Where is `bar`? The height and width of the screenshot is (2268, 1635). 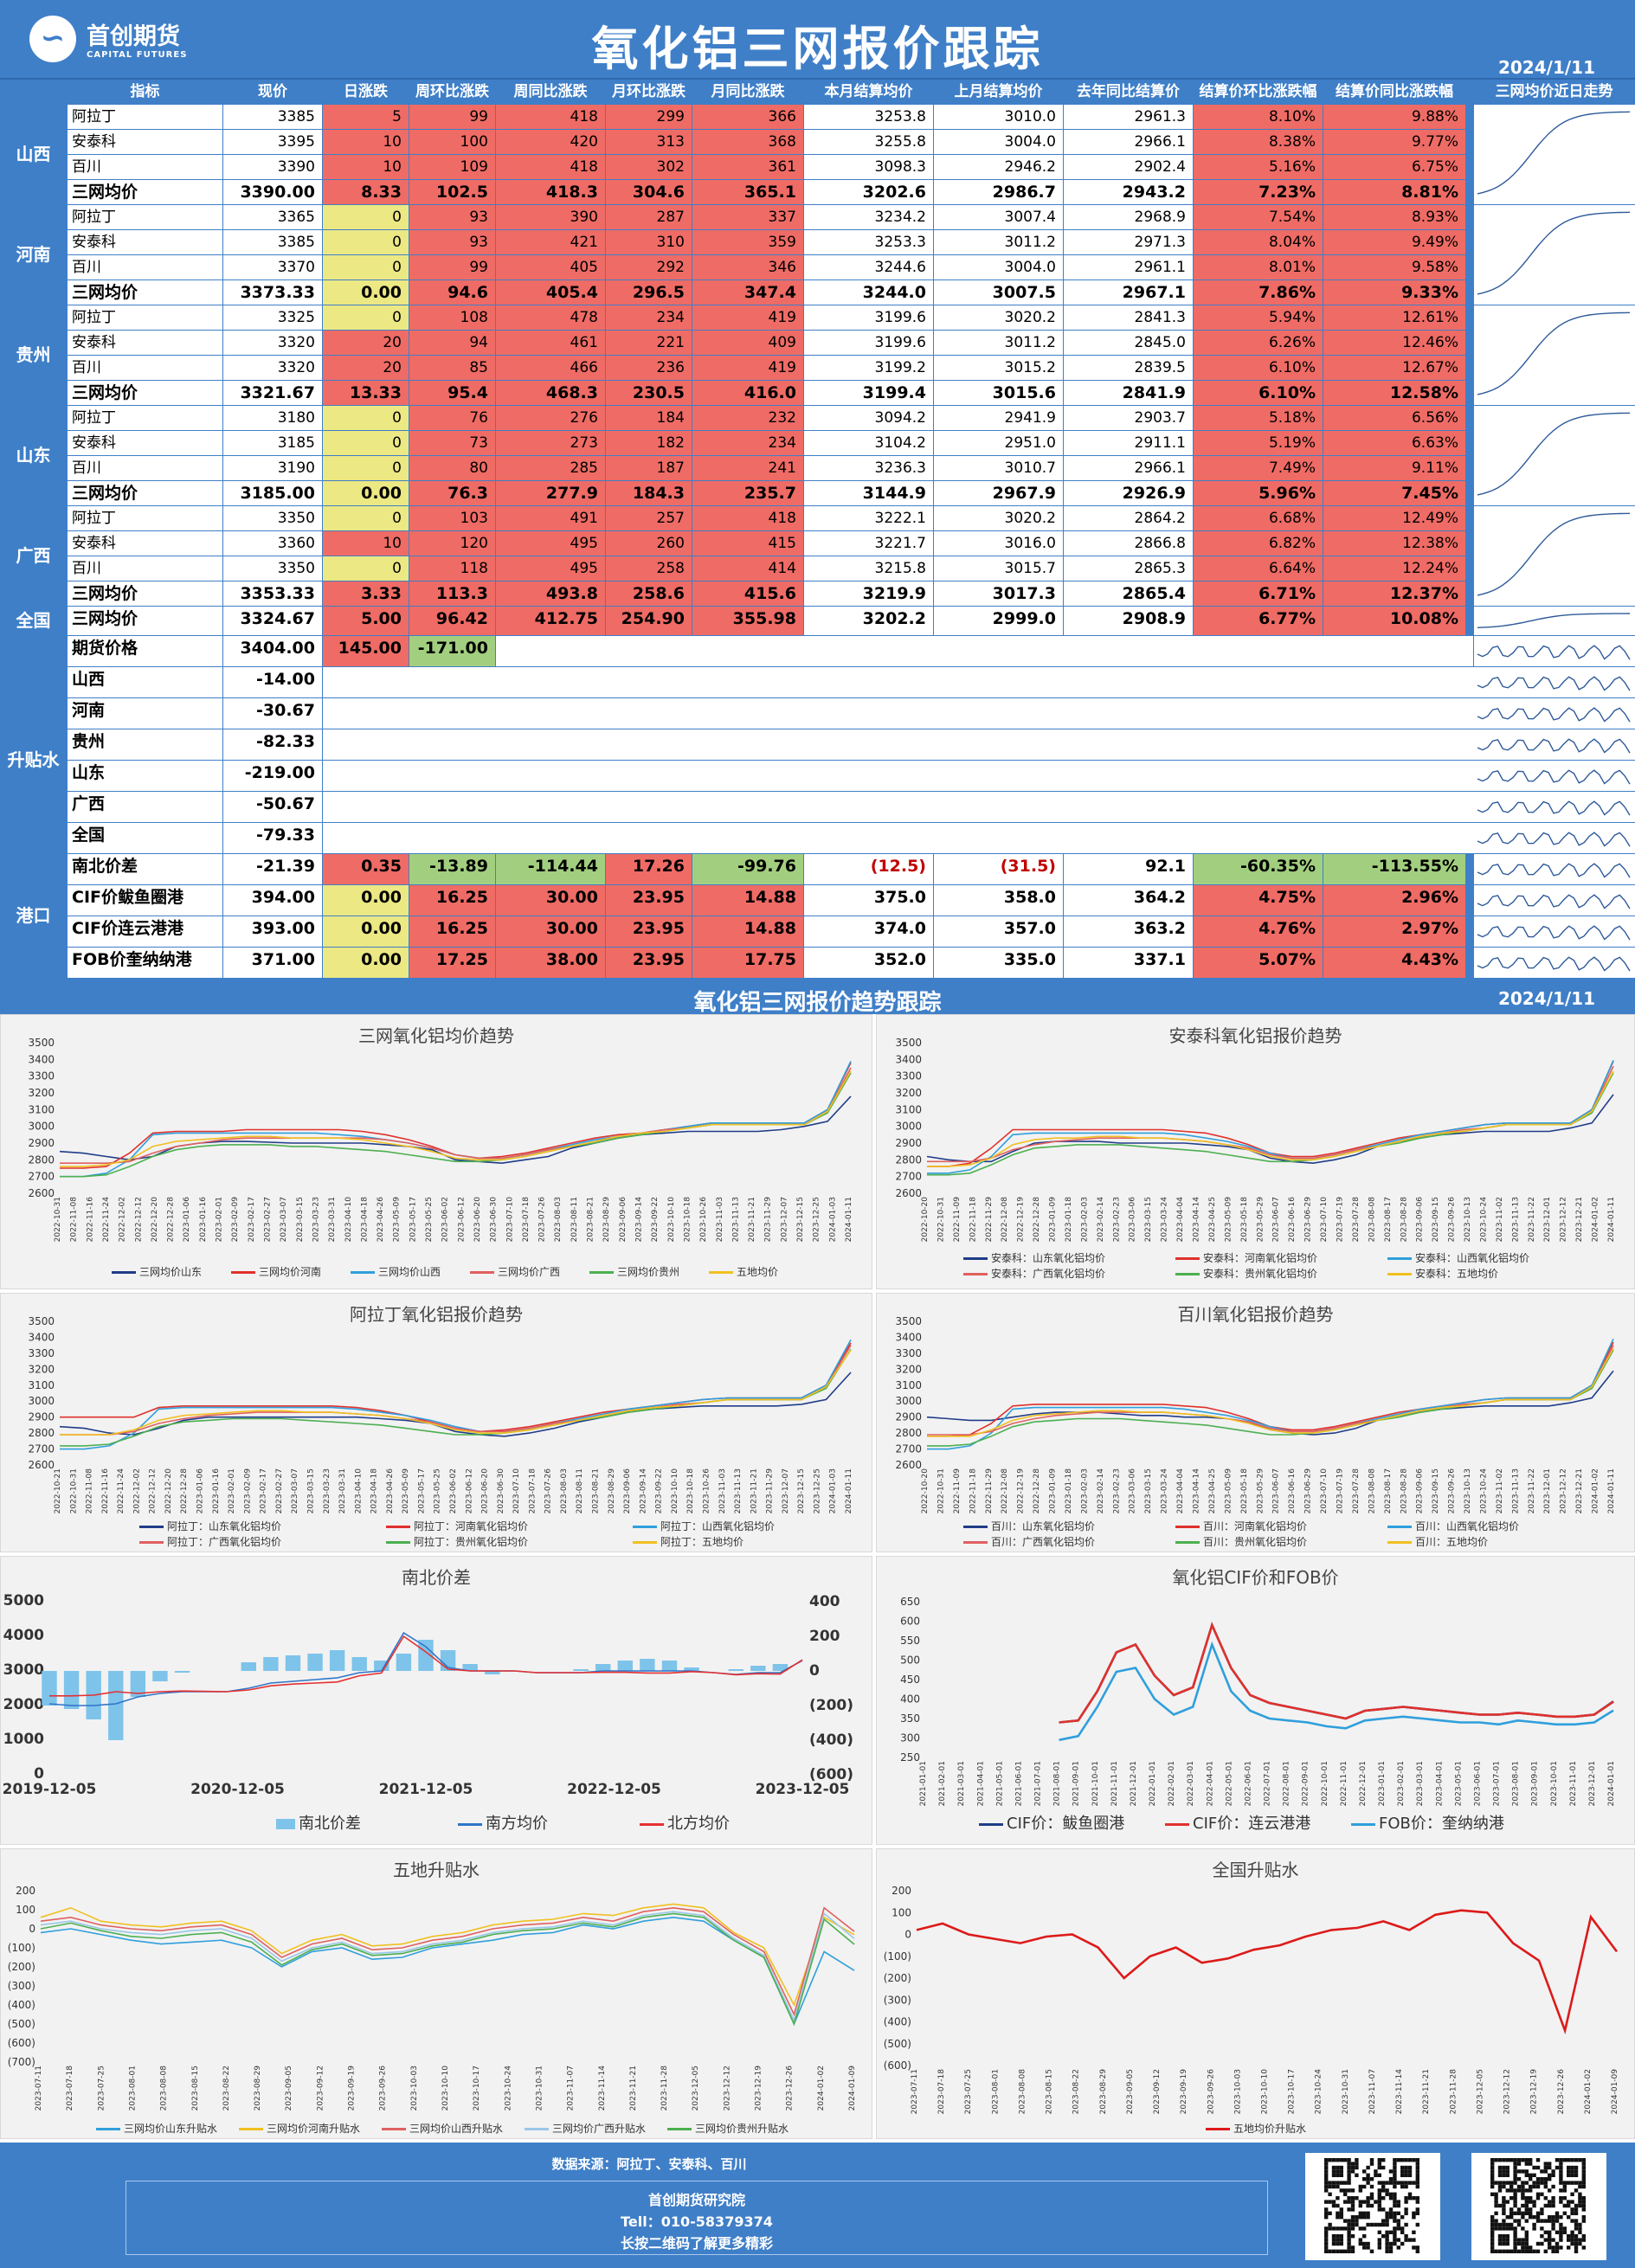 bar is located at coordinates (669, 1666).